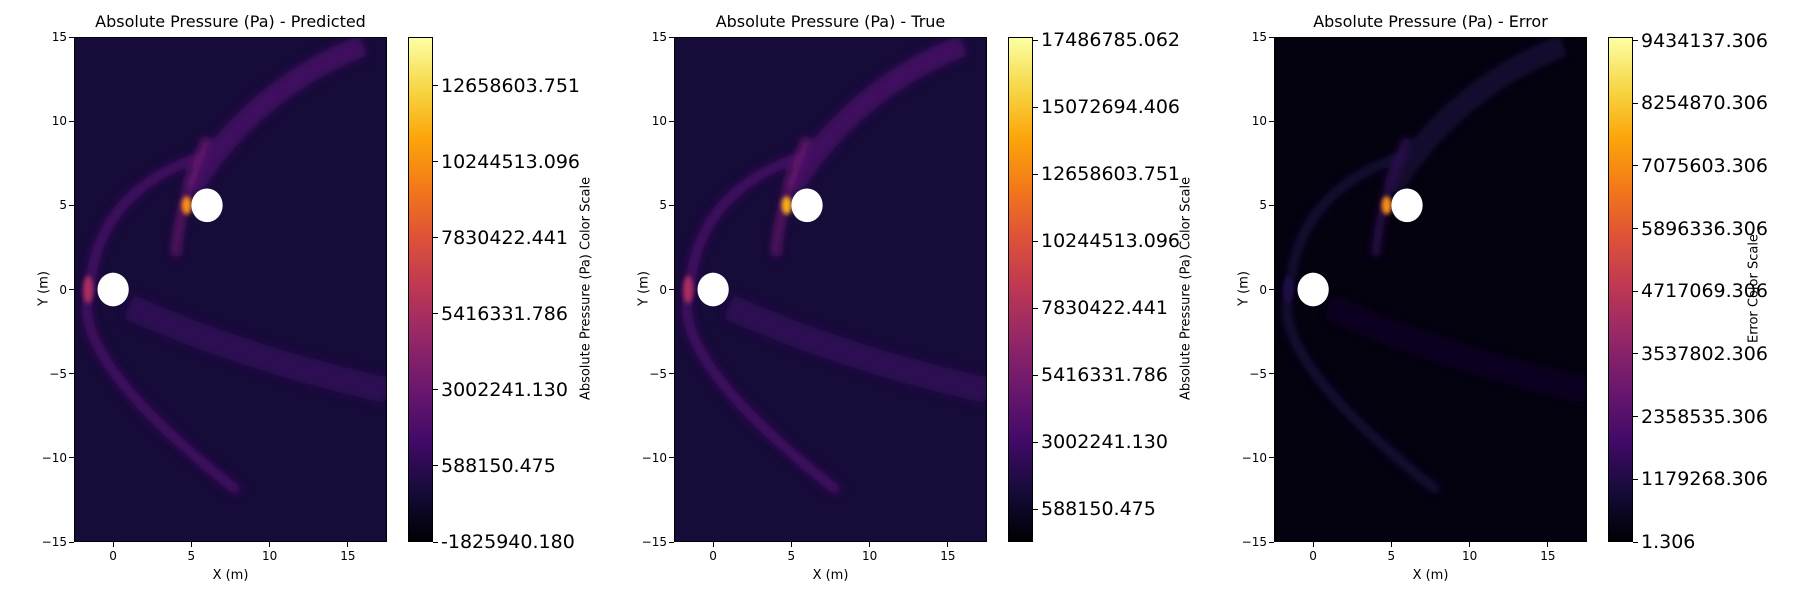  Describe the element at coordinates (1186, 288) in the screenshot. I see `colorbar-label: Absolute Pressure (Pa) Color Scale` at that location.